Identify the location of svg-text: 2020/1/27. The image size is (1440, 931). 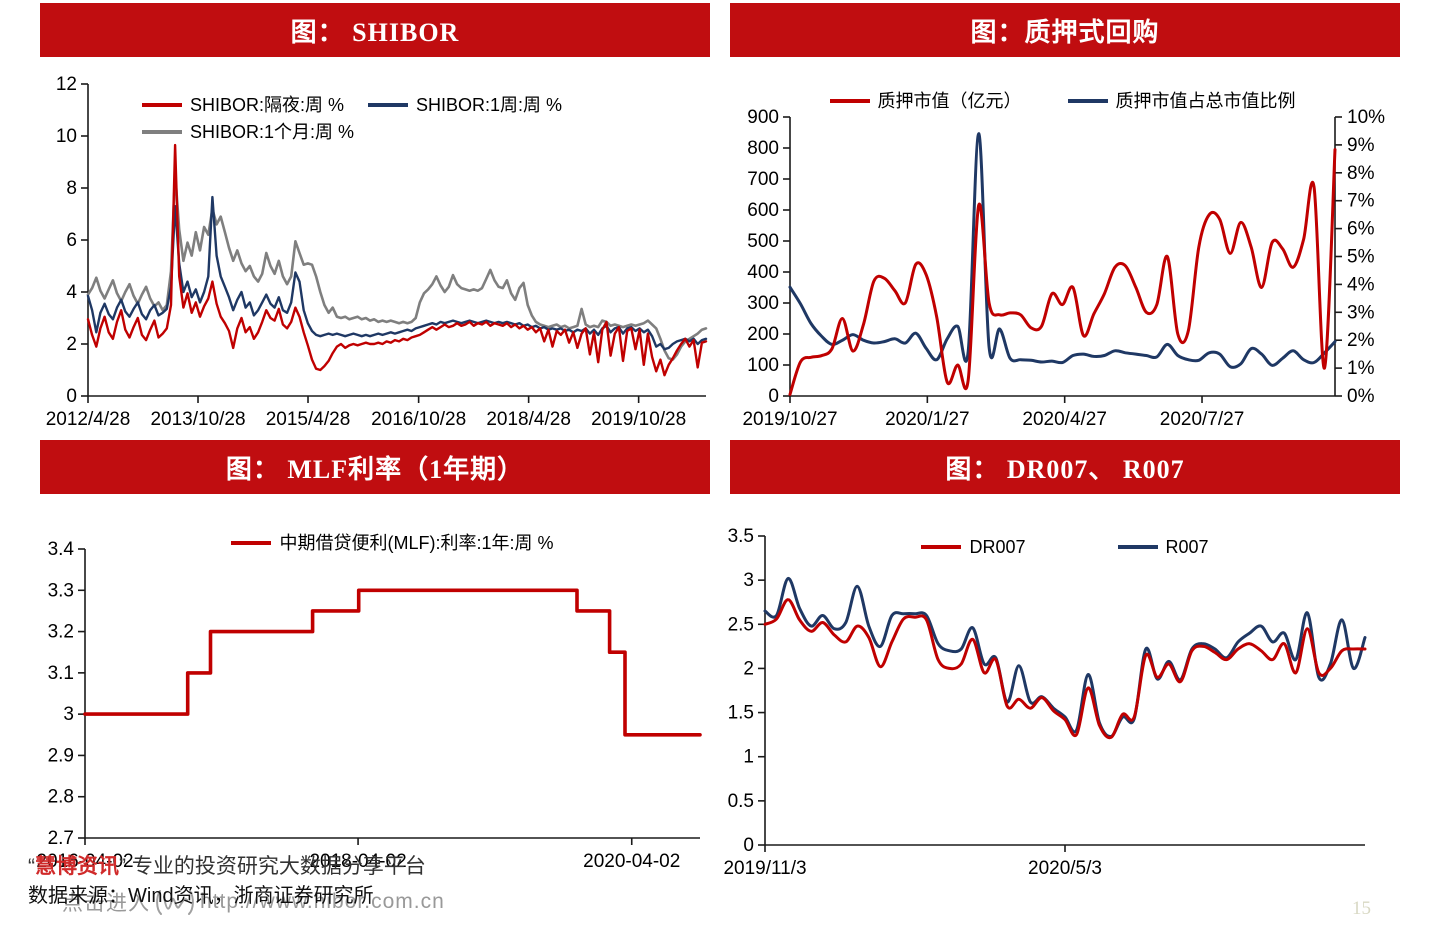
(927, 419).